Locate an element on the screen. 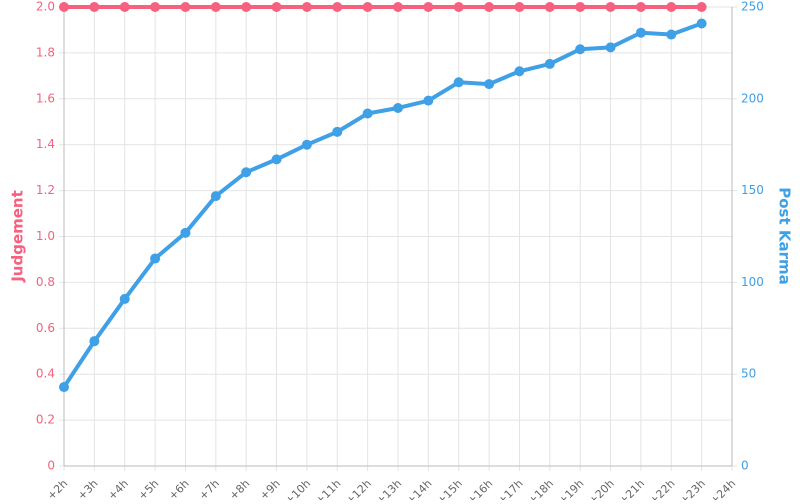  x-tick-label: +22h is located at coordinates (662, 488).